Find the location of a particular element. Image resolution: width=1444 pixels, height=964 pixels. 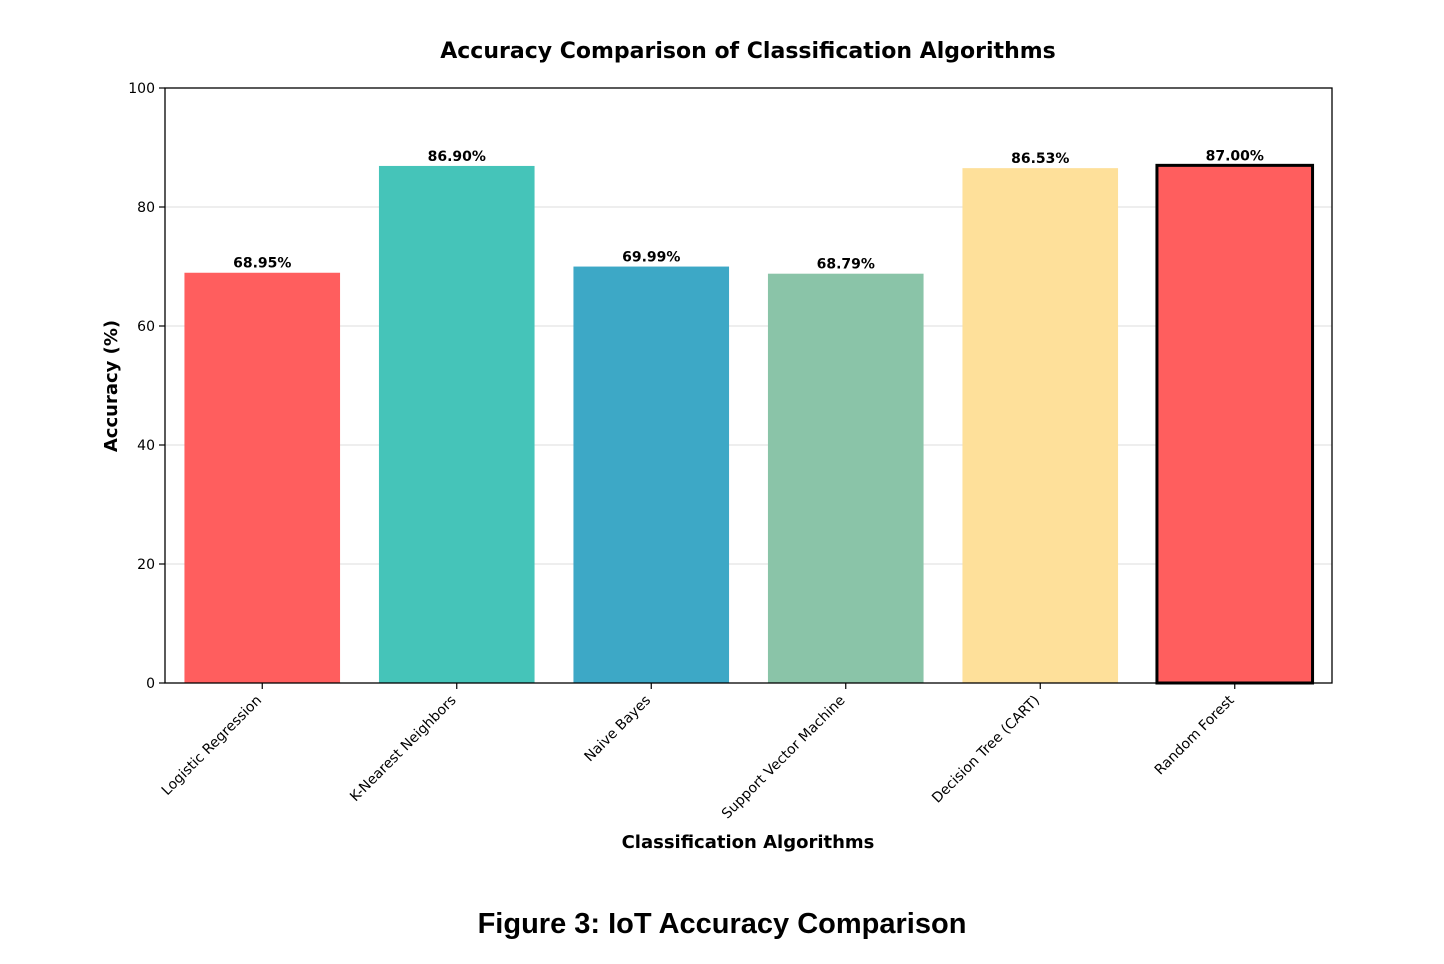

bar-logistic-regression is located at coordinates (262, 477).